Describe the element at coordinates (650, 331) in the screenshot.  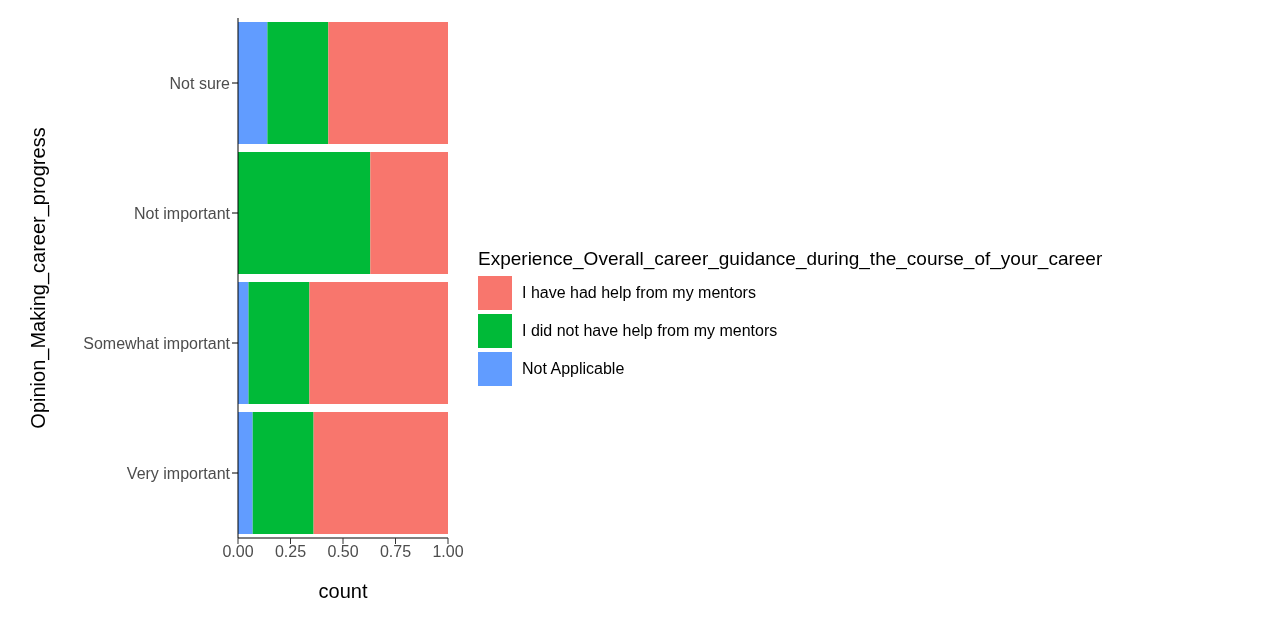
I see `legend-label: I did not have help from my mentors` at that location.